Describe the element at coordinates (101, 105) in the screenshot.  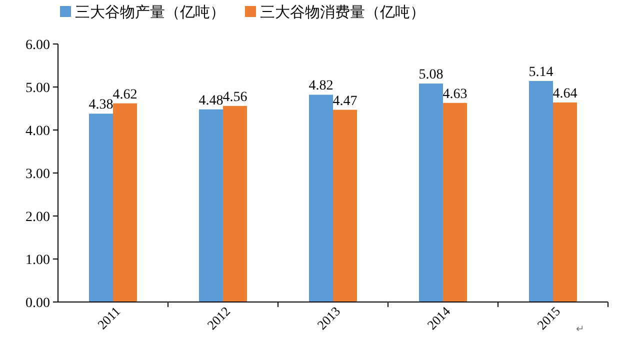
I see `data-label: 4.38` at that location.